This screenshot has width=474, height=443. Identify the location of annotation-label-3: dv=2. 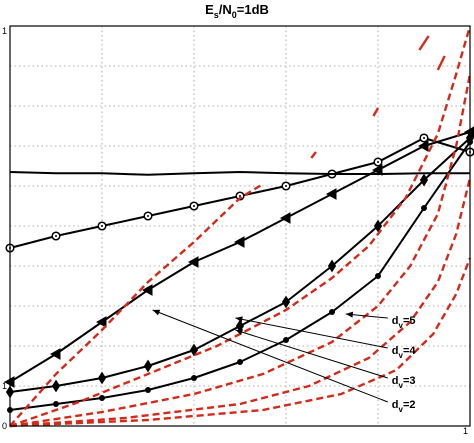
(404, 406).